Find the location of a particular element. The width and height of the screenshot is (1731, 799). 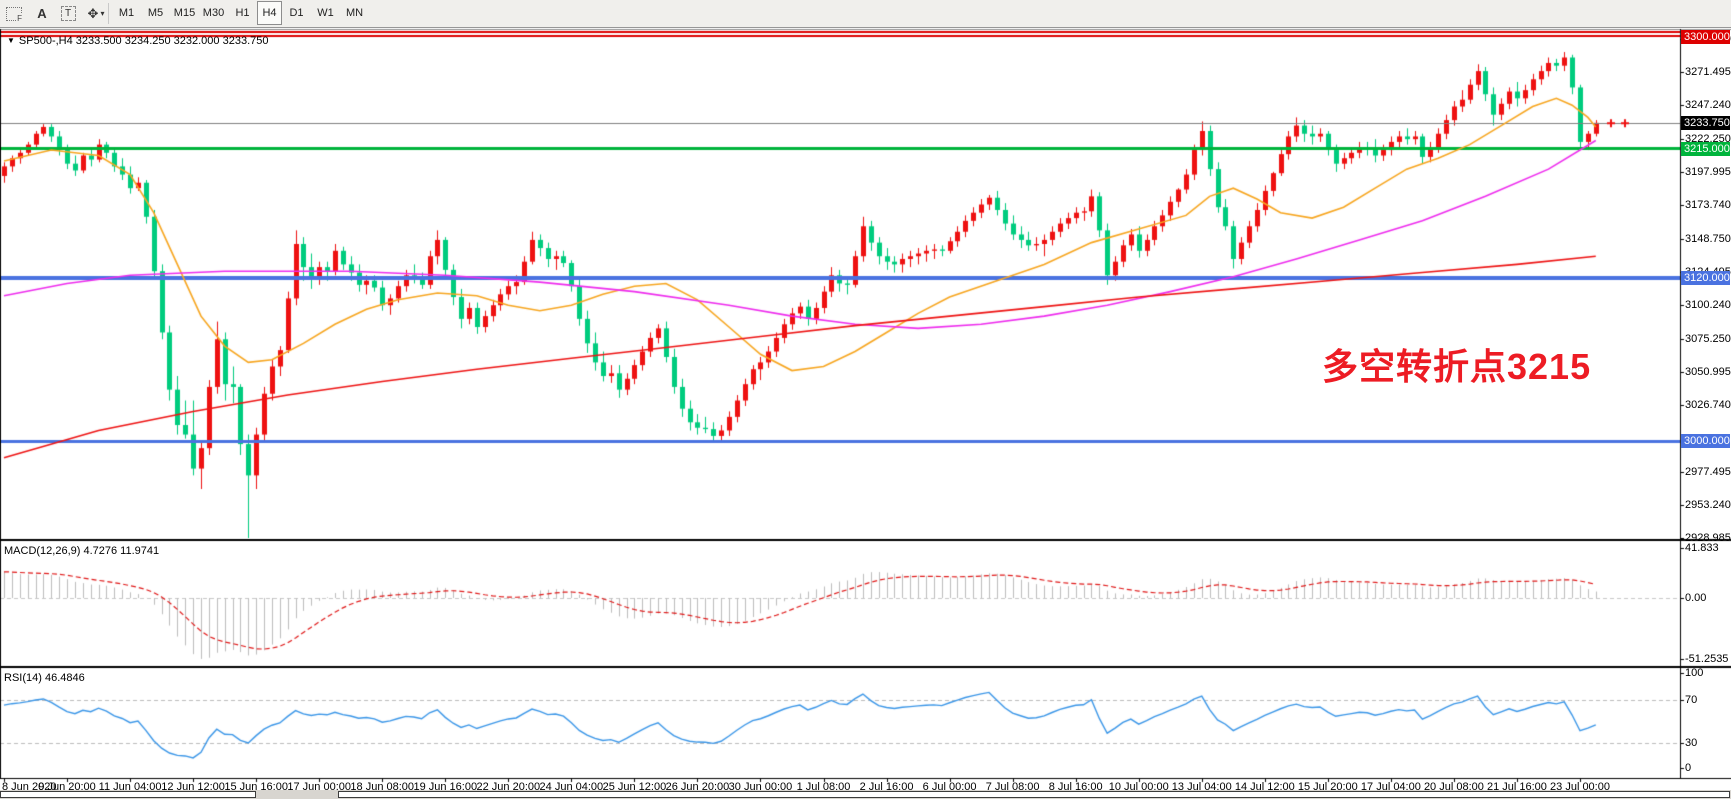

timeframe-row: M1 M5 M15 M30 H1 H4 D1 W1 MN is located at coordinates (240, 13).